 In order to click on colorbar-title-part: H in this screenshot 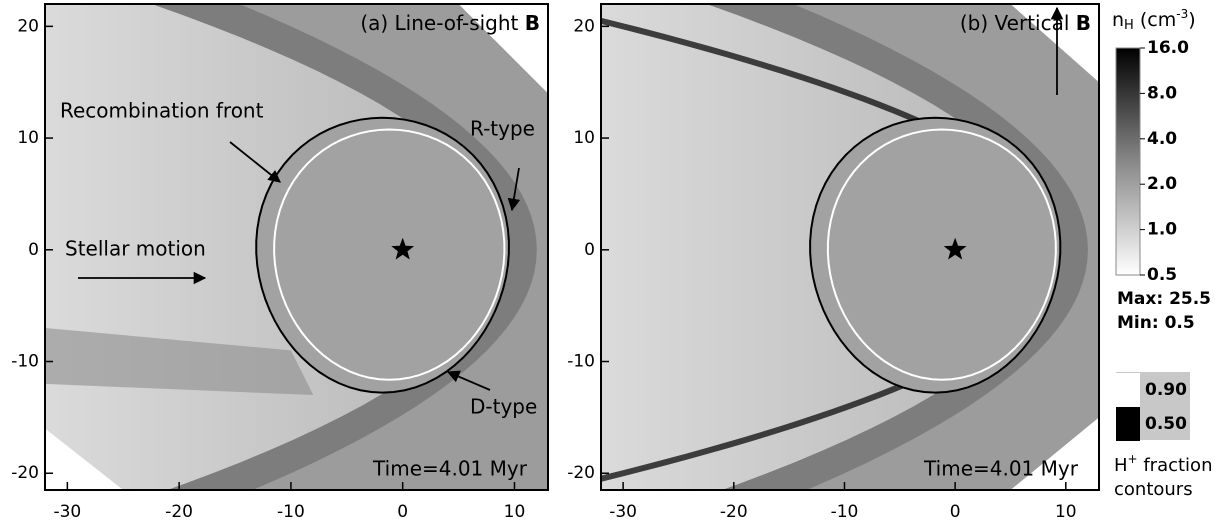, I will do `click(1129, 25)`.